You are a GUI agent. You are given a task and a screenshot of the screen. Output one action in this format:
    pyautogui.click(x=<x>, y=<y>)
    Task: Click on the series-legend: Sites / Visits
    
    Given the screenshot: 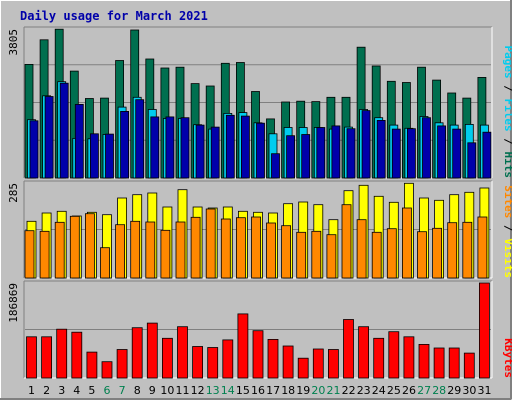 What is the action you would take?
    pyautogui.click(x=507, y=231)
    